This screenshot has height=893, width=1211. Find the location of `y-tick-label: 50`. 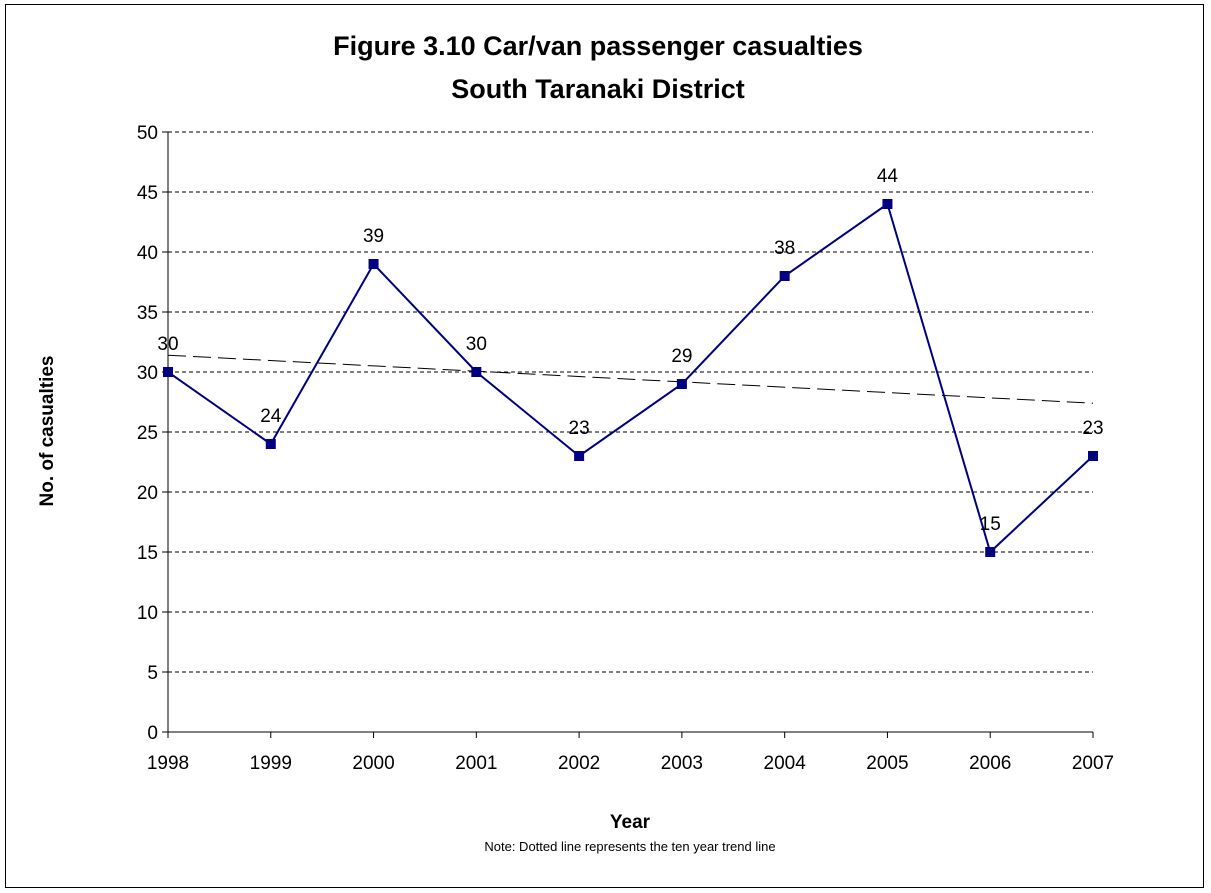

y-tick-label: 50 is located at coordinates (147, 133).